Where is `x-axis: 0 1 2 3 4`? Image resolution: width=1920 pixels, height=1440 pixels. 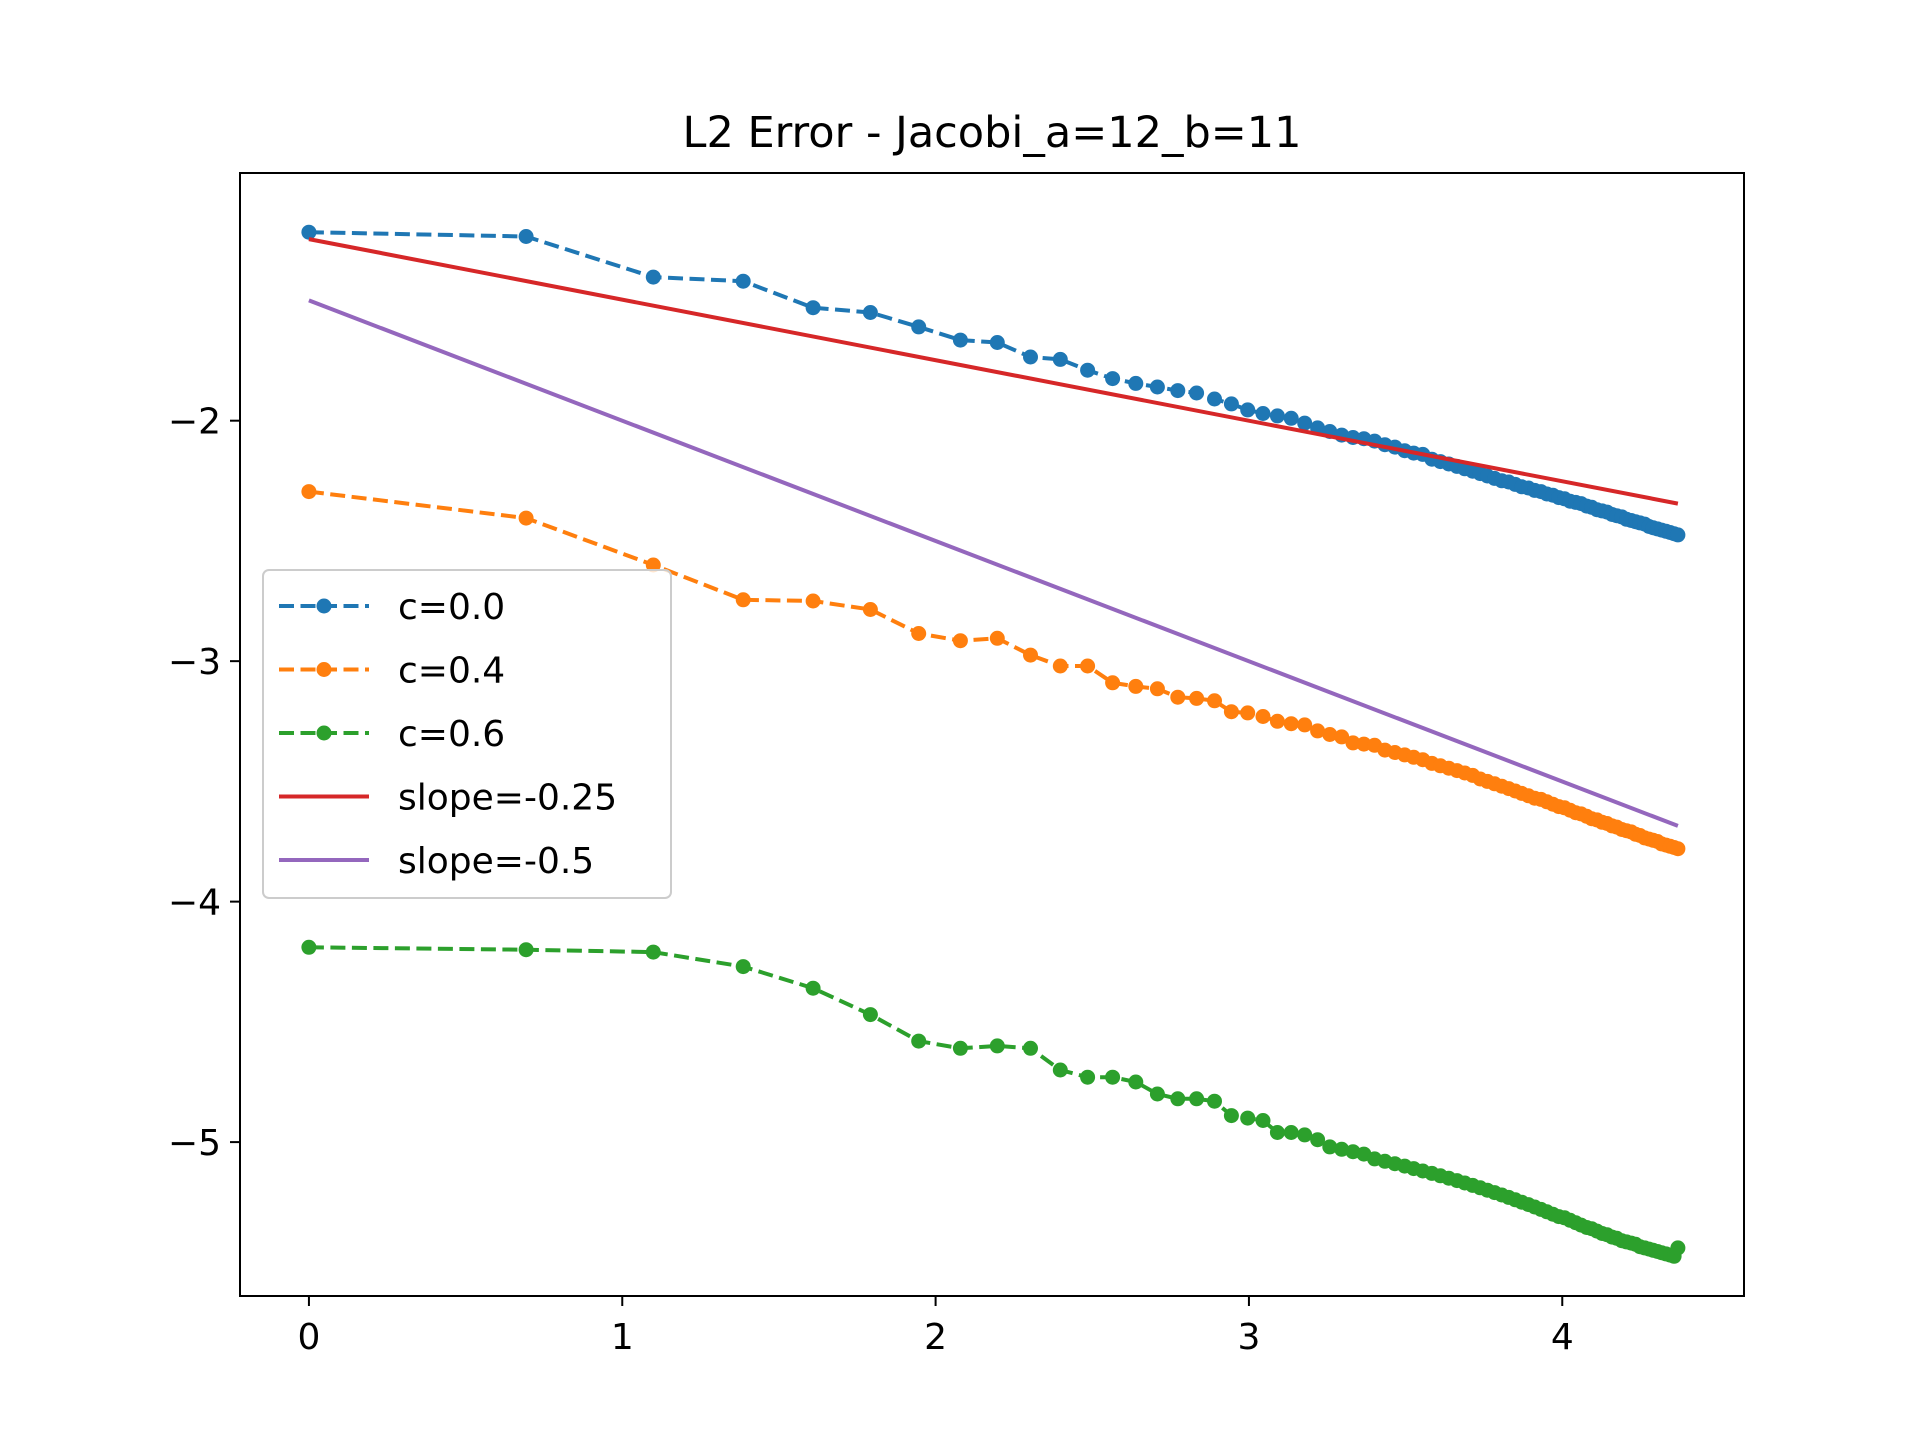 x-axis: 0 1 2 3 4 is located at coordinates (935, 1327).